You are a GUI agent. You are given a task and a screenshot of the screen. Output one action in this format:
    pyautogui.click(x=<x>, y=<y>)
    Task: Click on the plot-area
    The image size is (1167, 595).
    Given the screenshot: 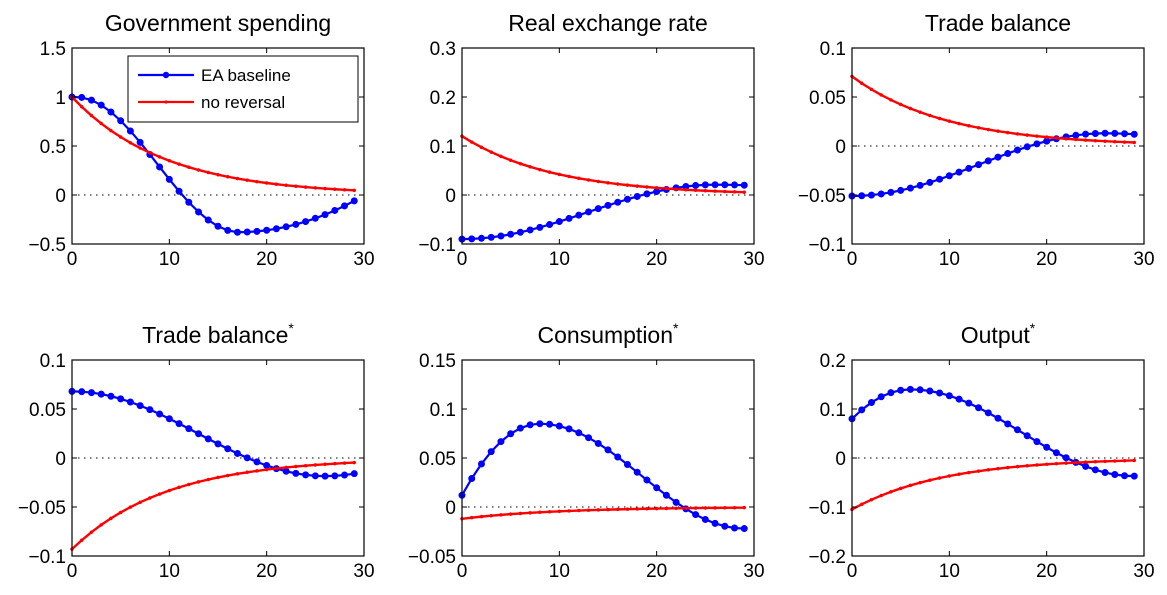 What is the action you would take?
    pyautogui.click(x=608, y=146)
    